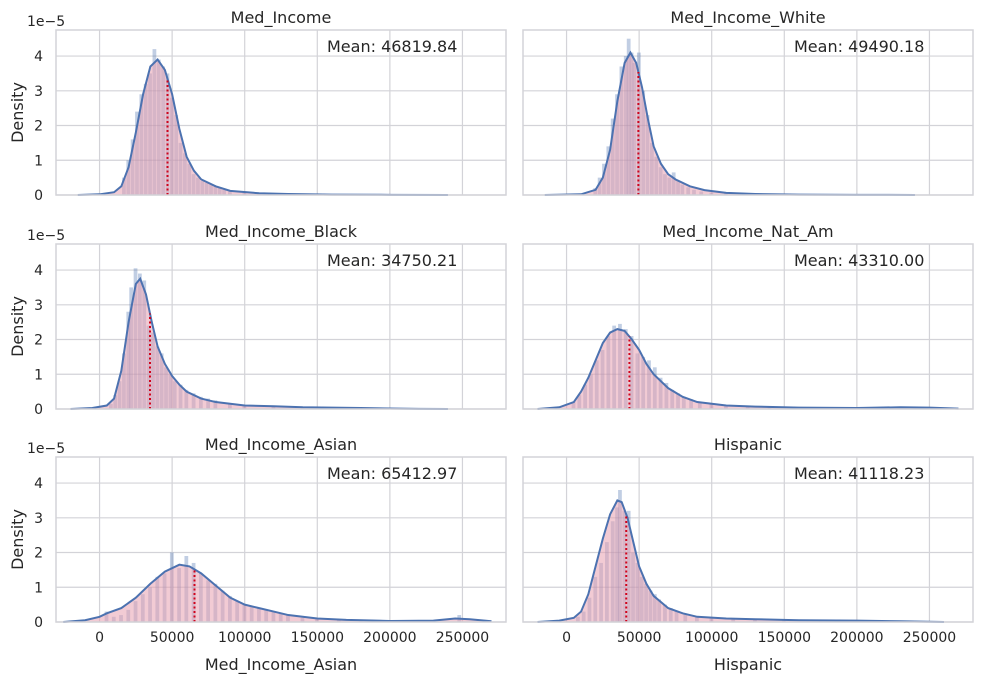 The width and height of the screenshot is (984, 683). What do you see at coordinates (281, 232) in the screenshot?
I see `panel-title: Med_Income_Black` at bounding box center [281, 232].